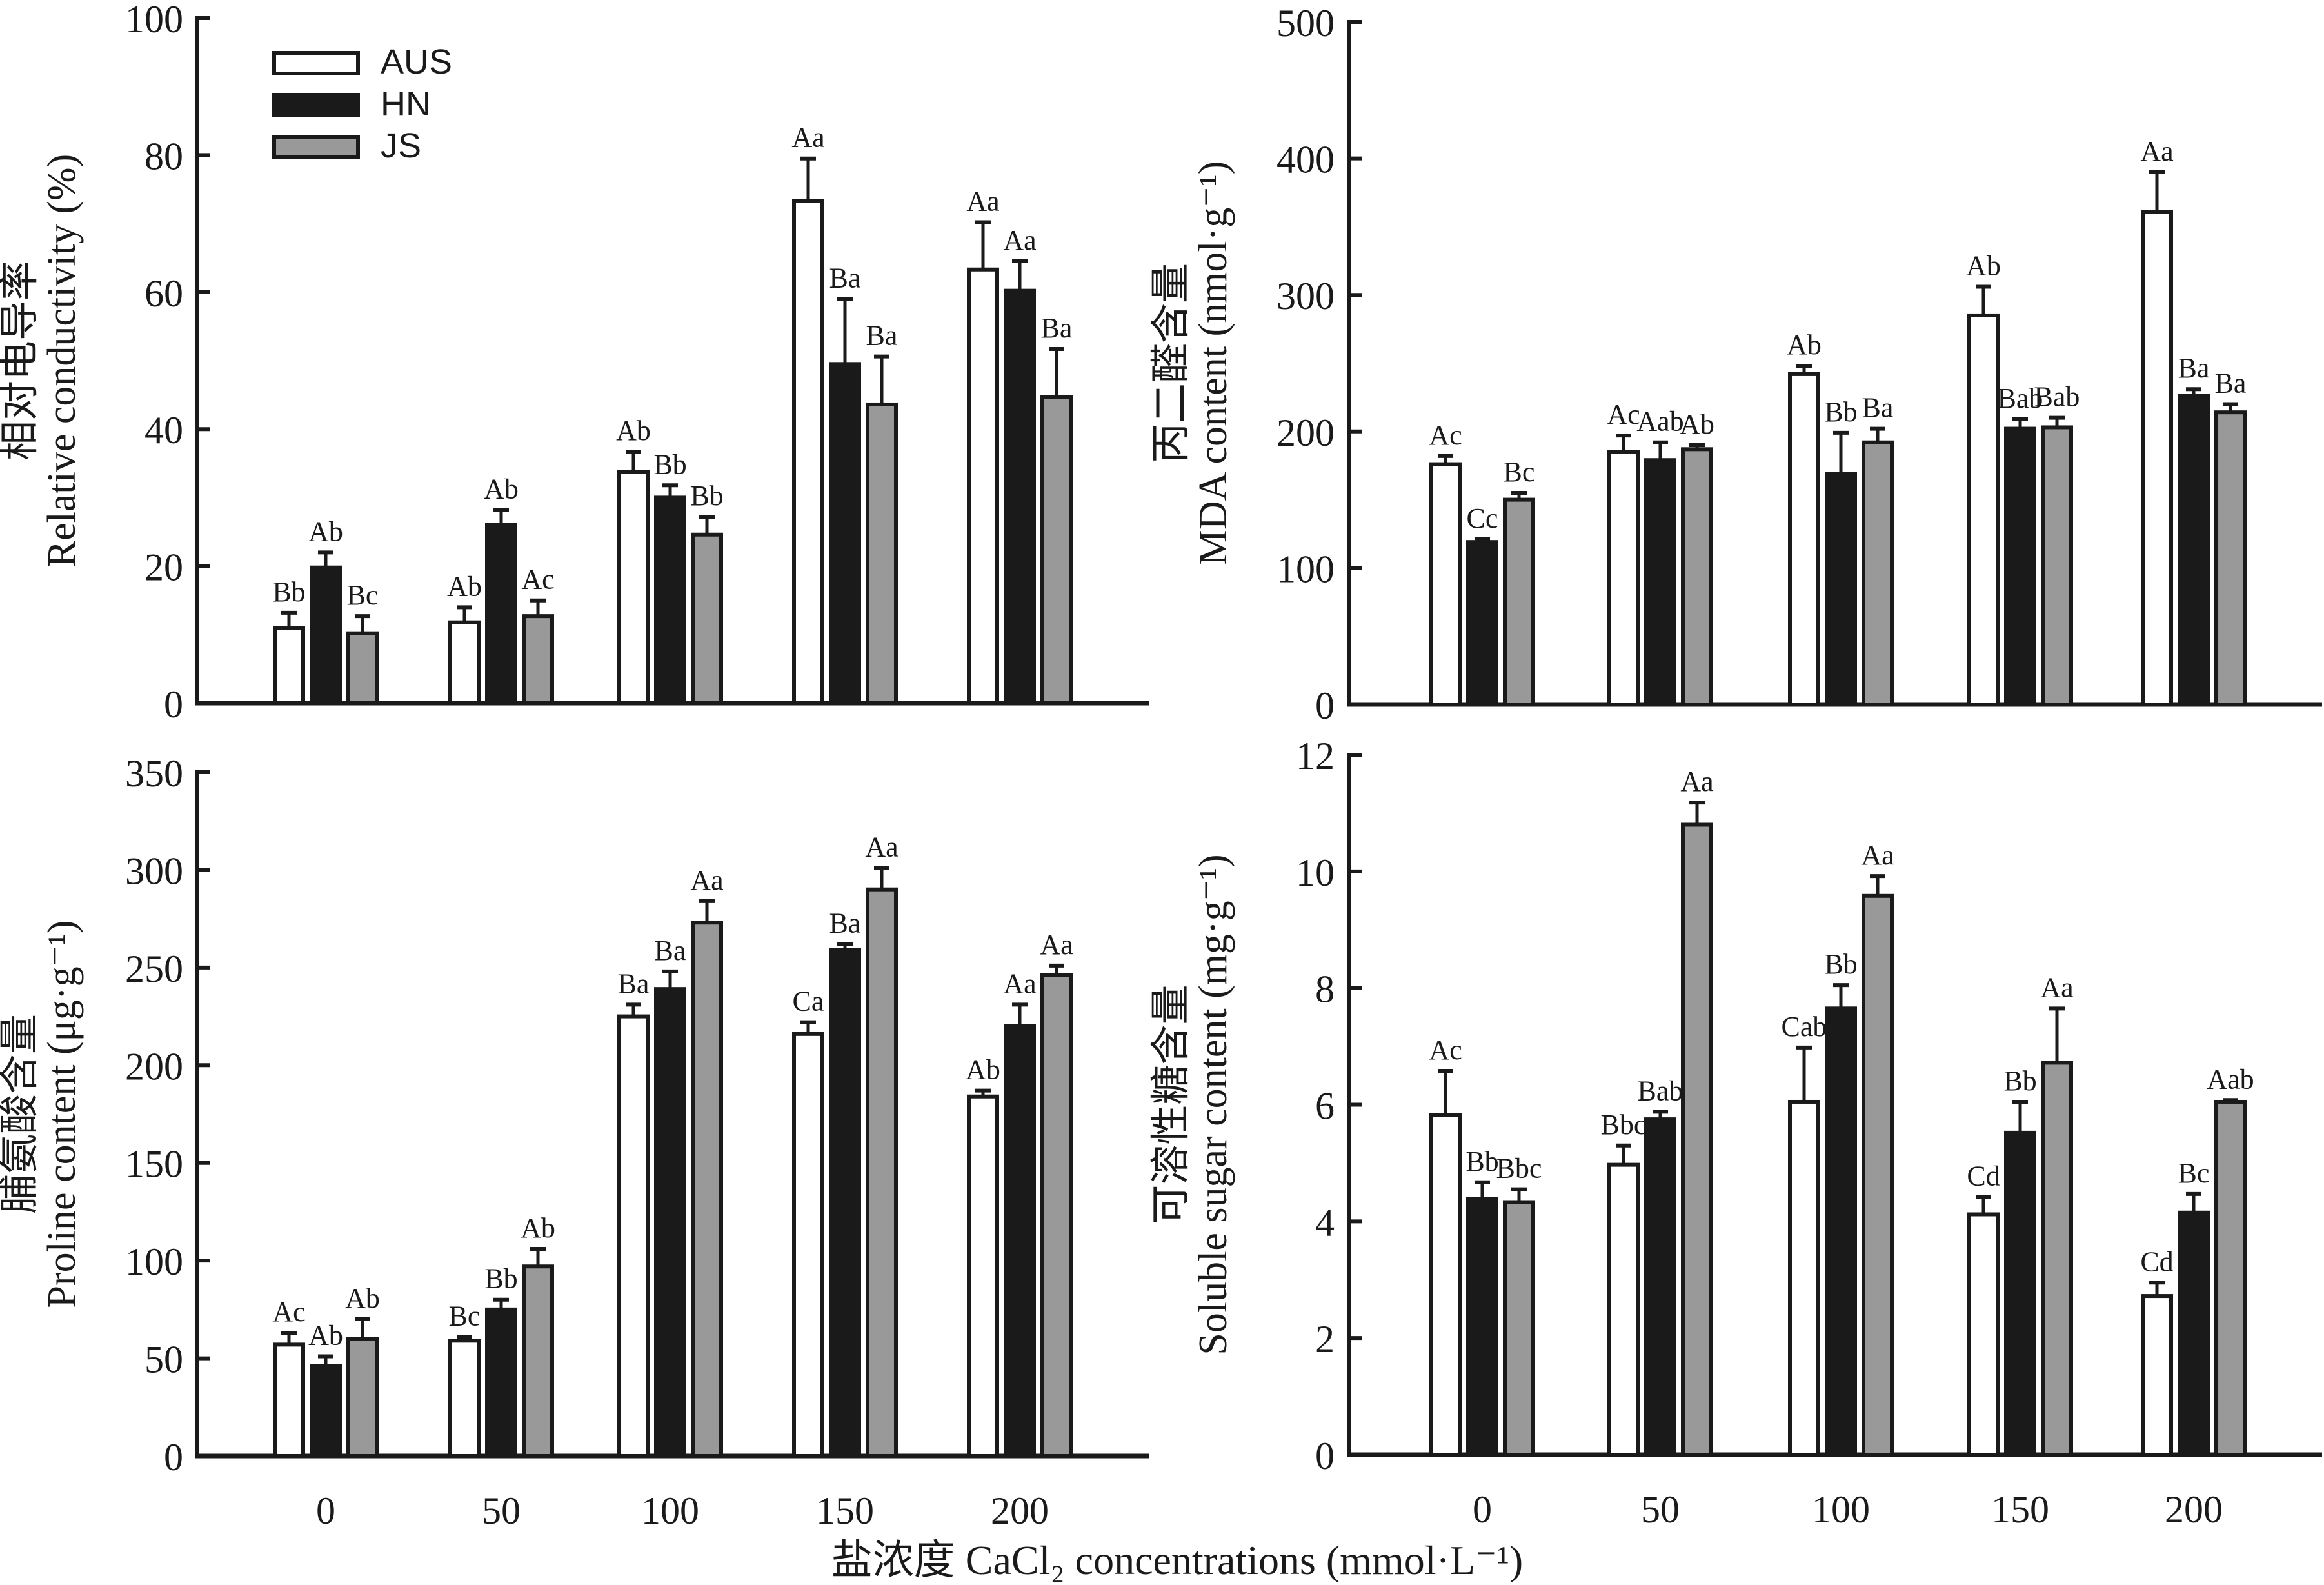 The height and width of the screenshot is (1585, 2324). Describe the element at coordinates (808, 1001) in the screenshot. I see `significance-label: Ca` at that location.